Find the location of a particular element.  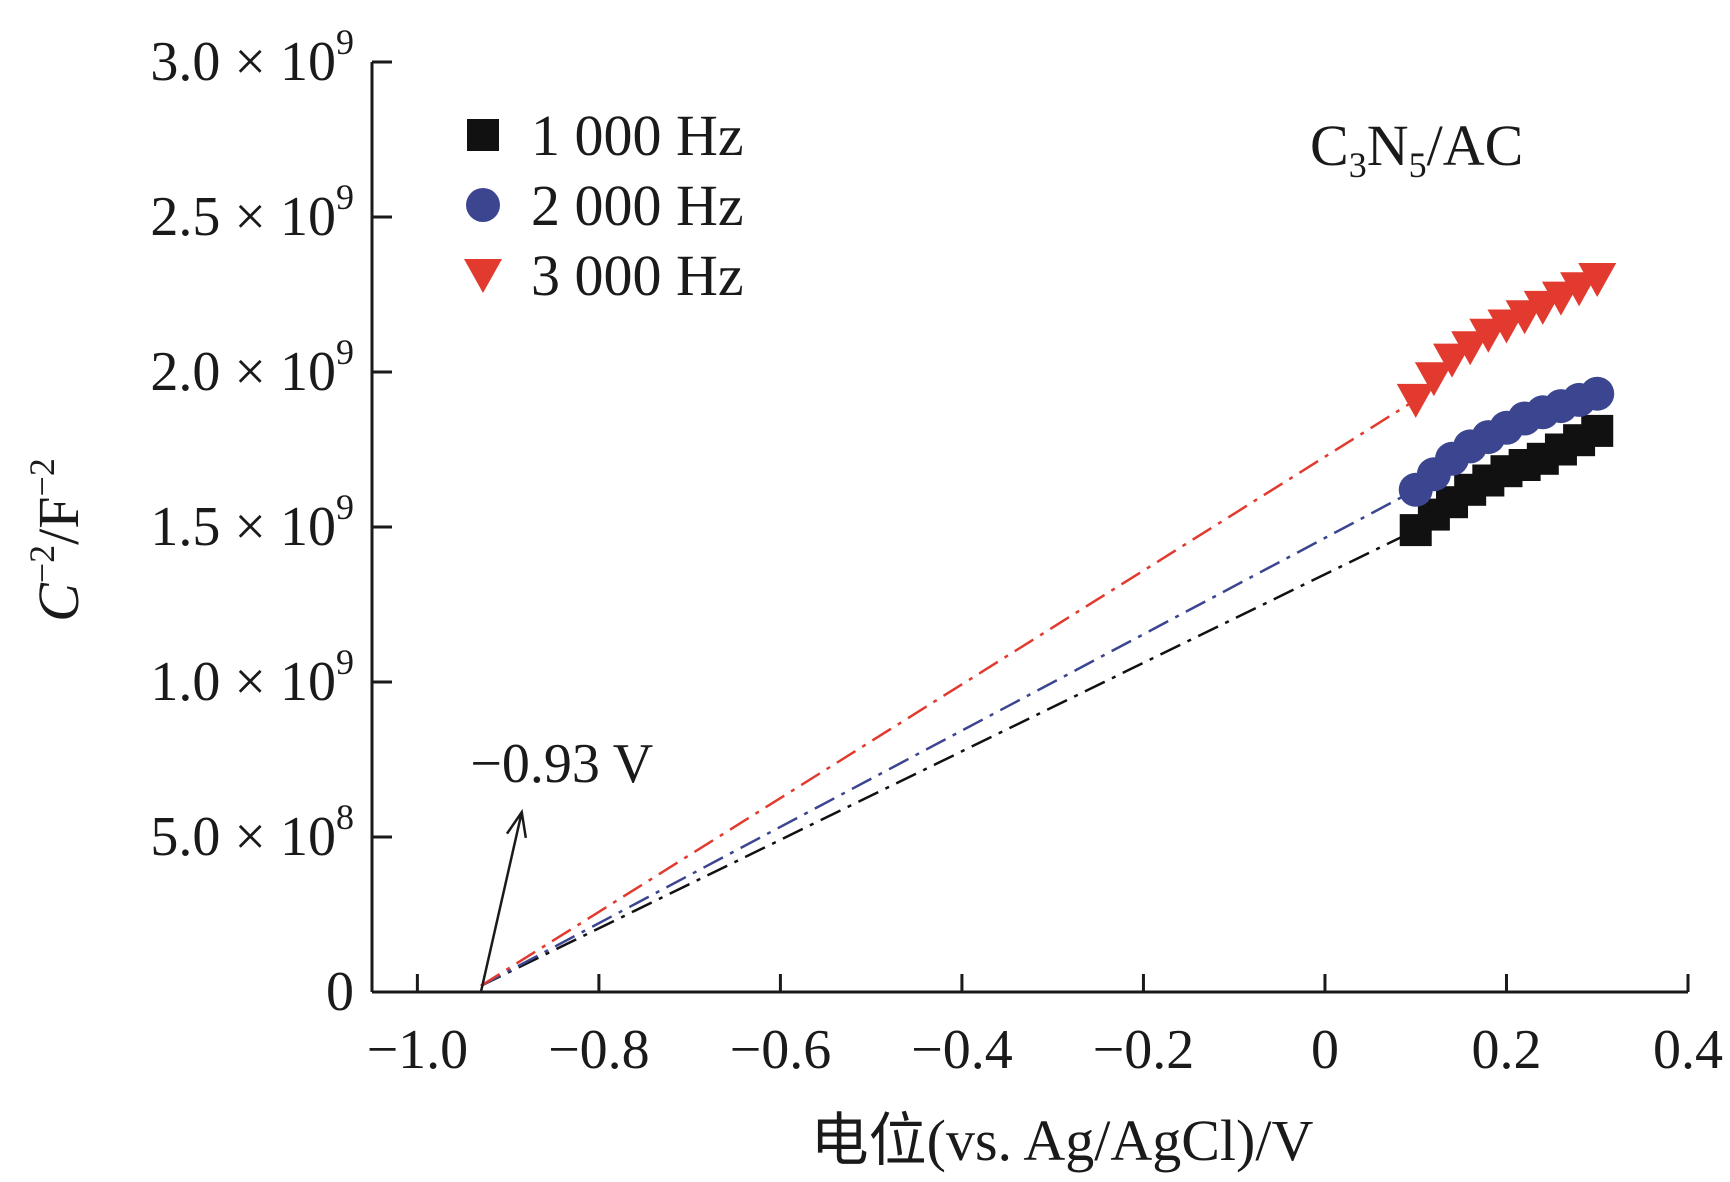

sample-label-c: C is located at coordinates (1329, 145).